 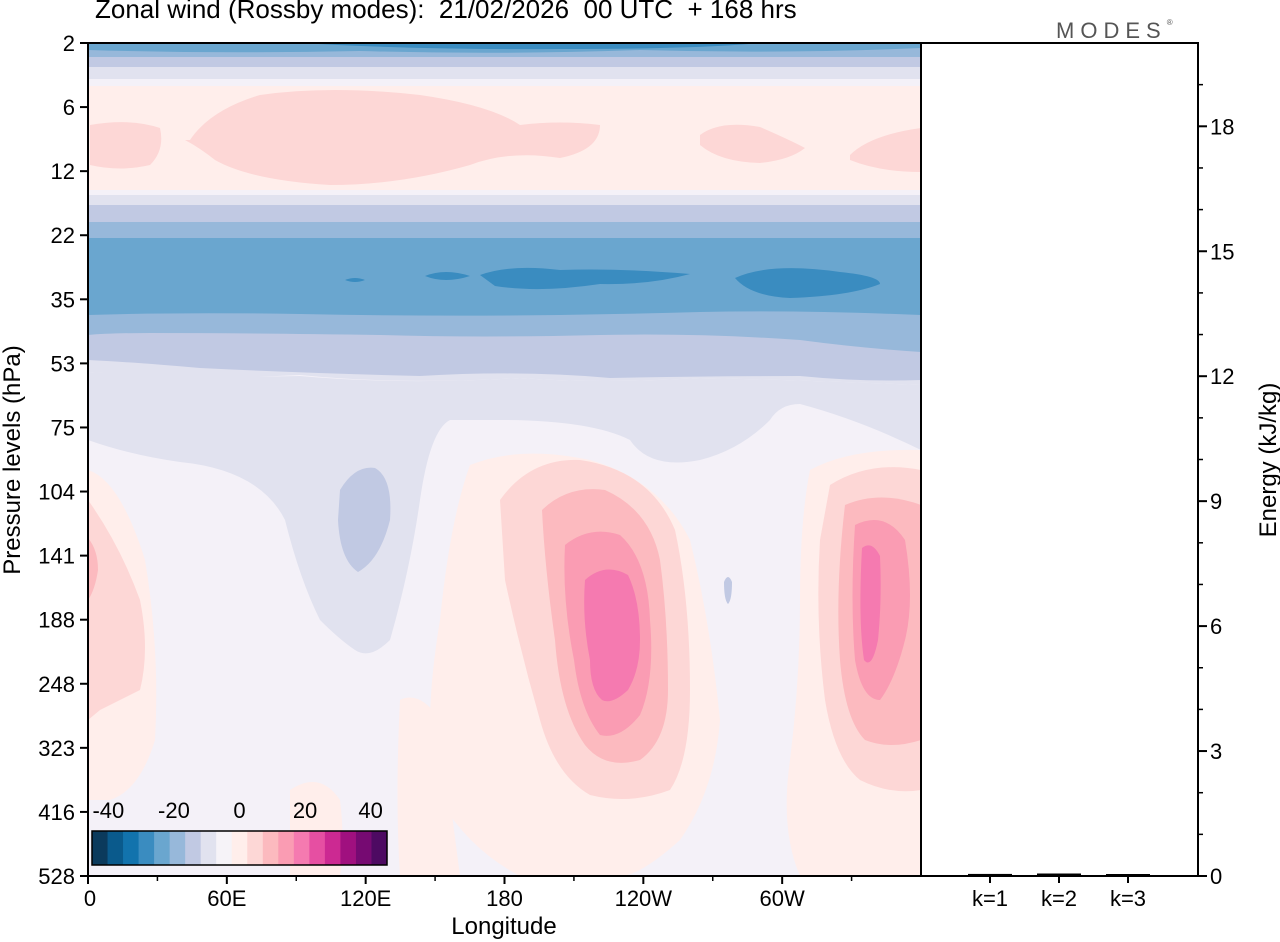 I want to click on colorbar-frame, so click(x=239, y=848).